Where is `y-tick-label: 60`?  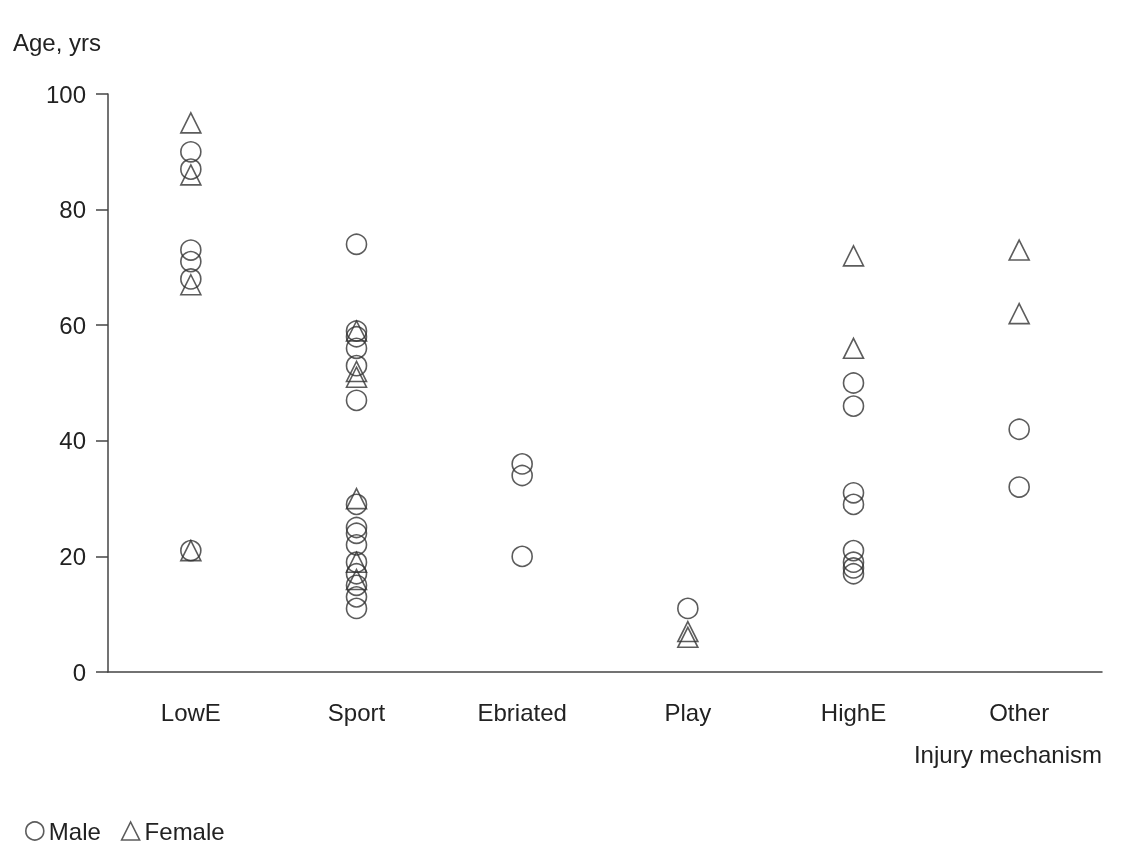 y-tick-label: 60 is located at coordinates (72, 325).